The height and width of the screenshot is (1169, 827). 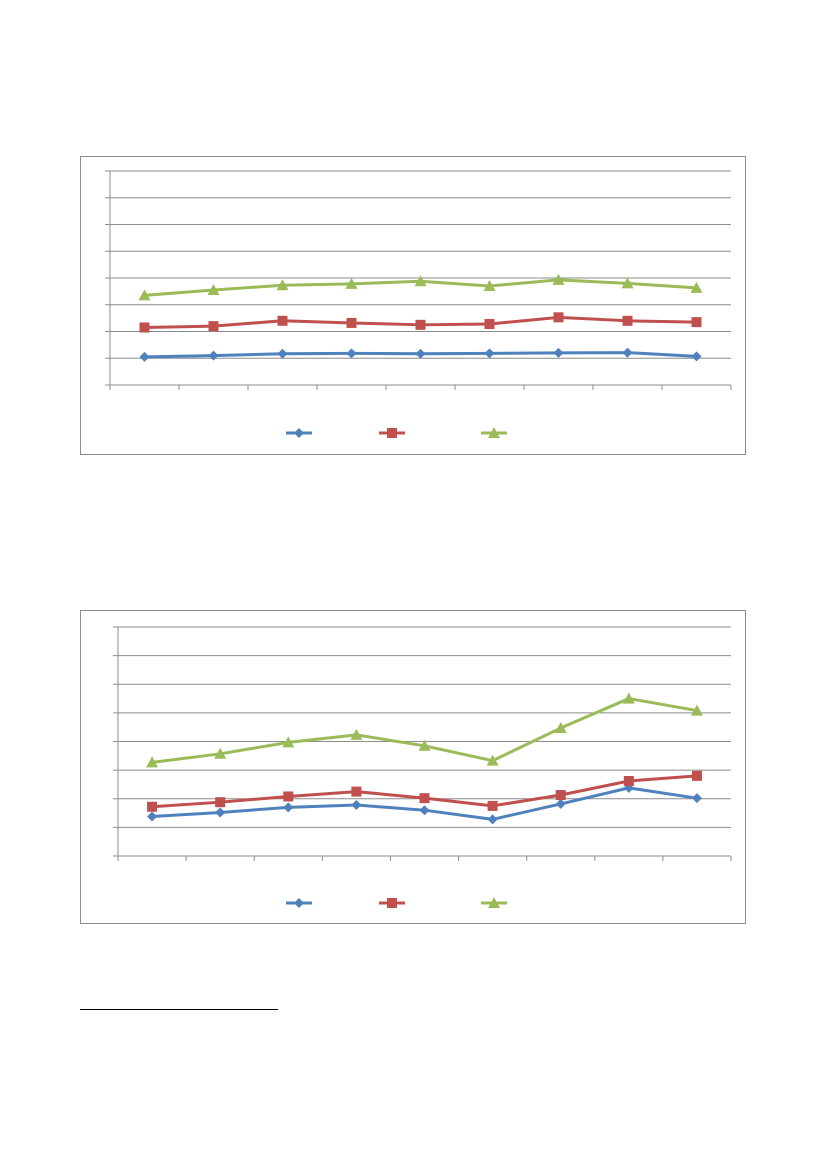 I want to click on series-3-line, so click(x=424, y=730).